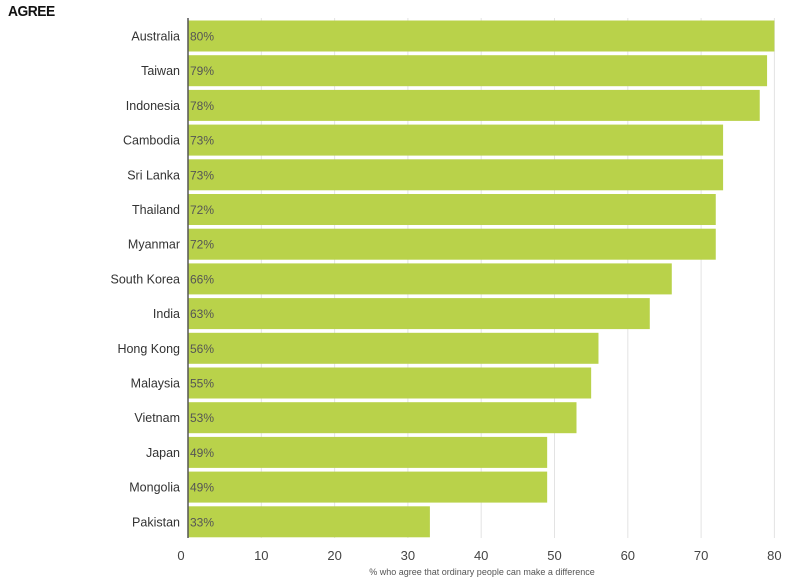  I want to click on data-label: 63%, so click(202, 314).